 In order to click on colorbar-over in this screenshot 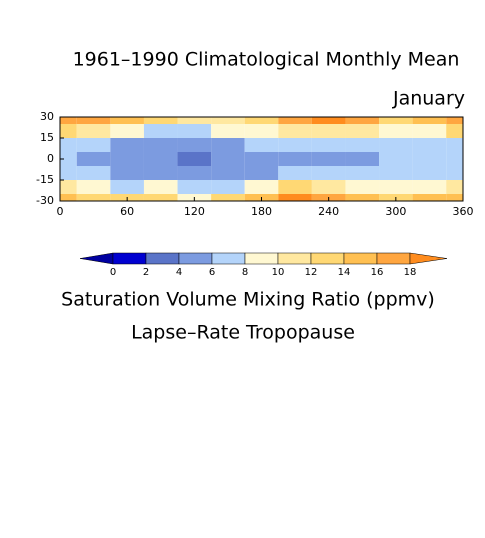, I will do `click(428, 258)`.